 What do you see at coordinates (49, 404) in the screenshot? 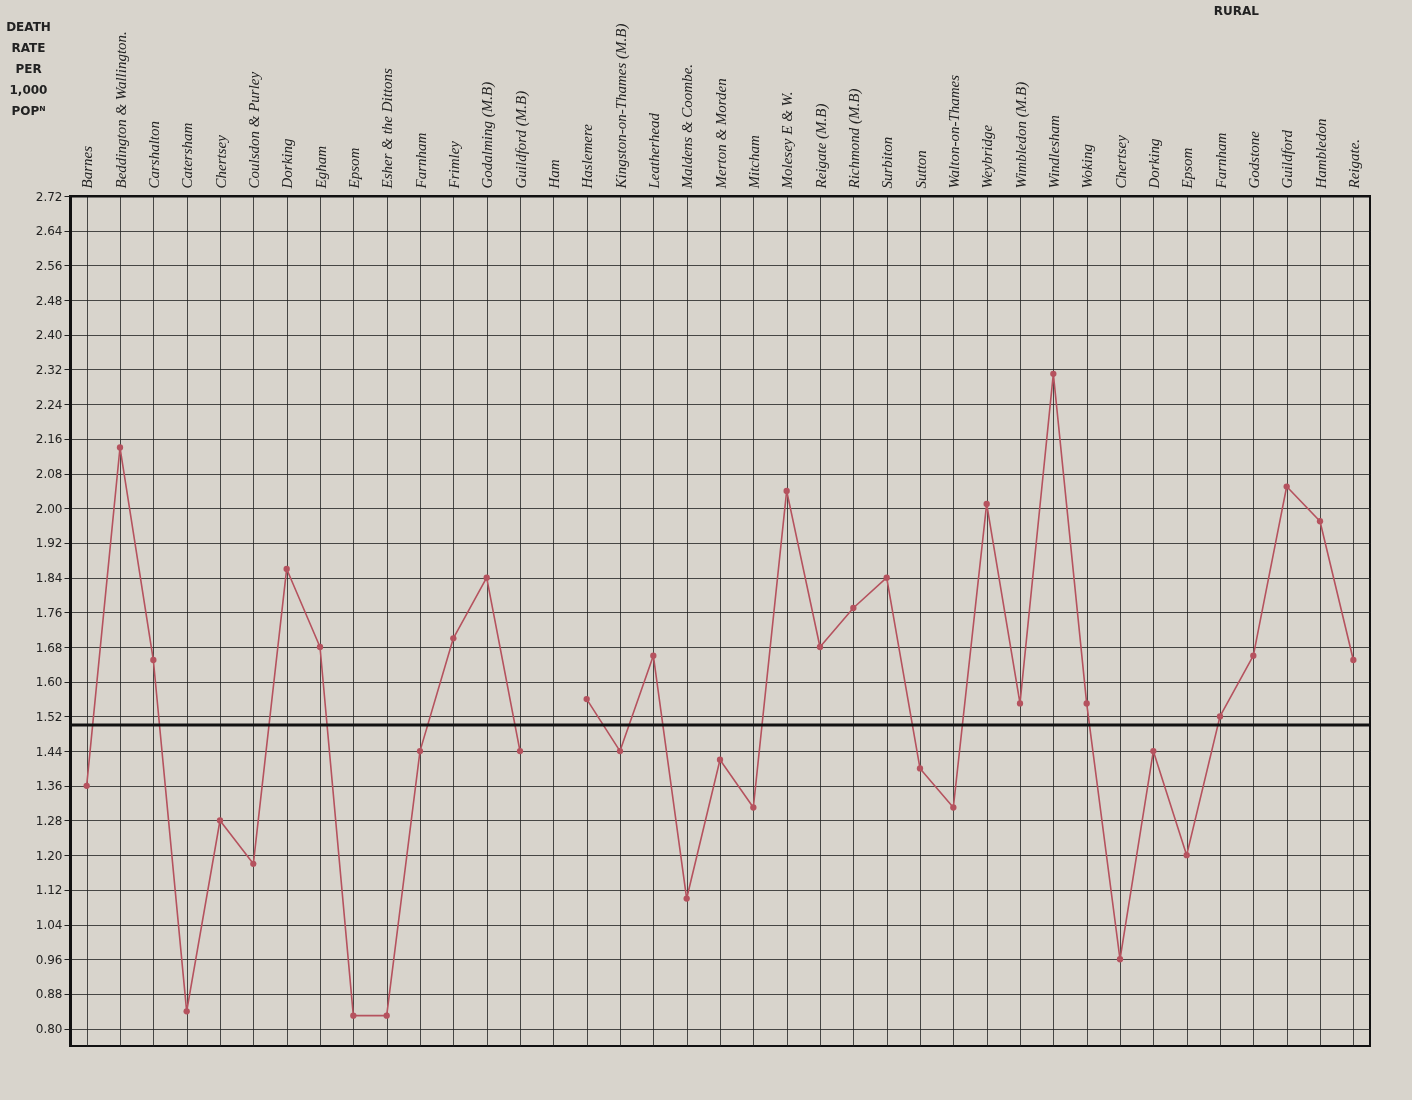
I see `y-tick-label: 2.24` at bounding box center [49, 404].